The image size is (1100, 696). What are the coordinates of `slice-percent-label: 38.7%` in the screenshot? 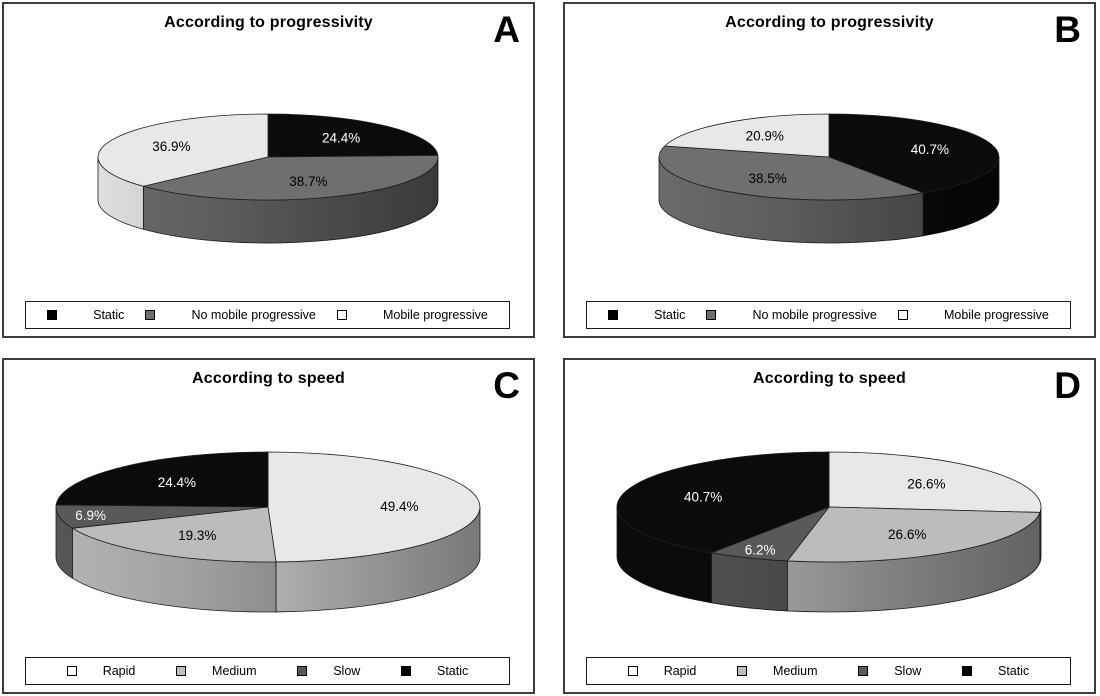 It's located at (308, 181).